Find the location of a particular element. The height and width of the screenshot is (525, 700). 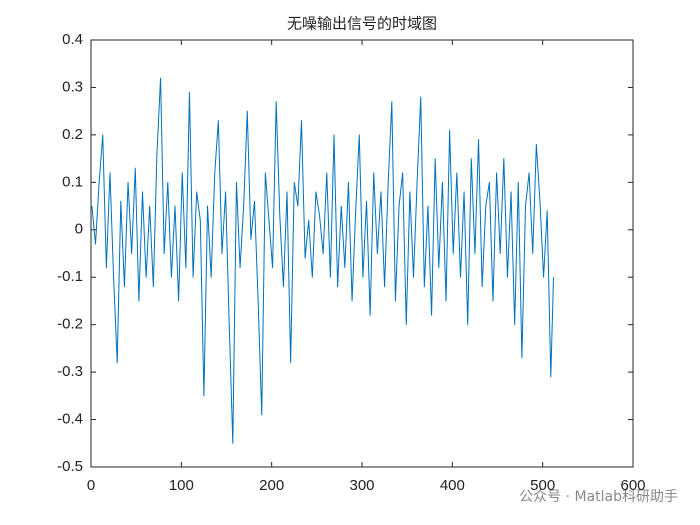

y-tick-label: -0.1 is located at coordinates (70, 276).